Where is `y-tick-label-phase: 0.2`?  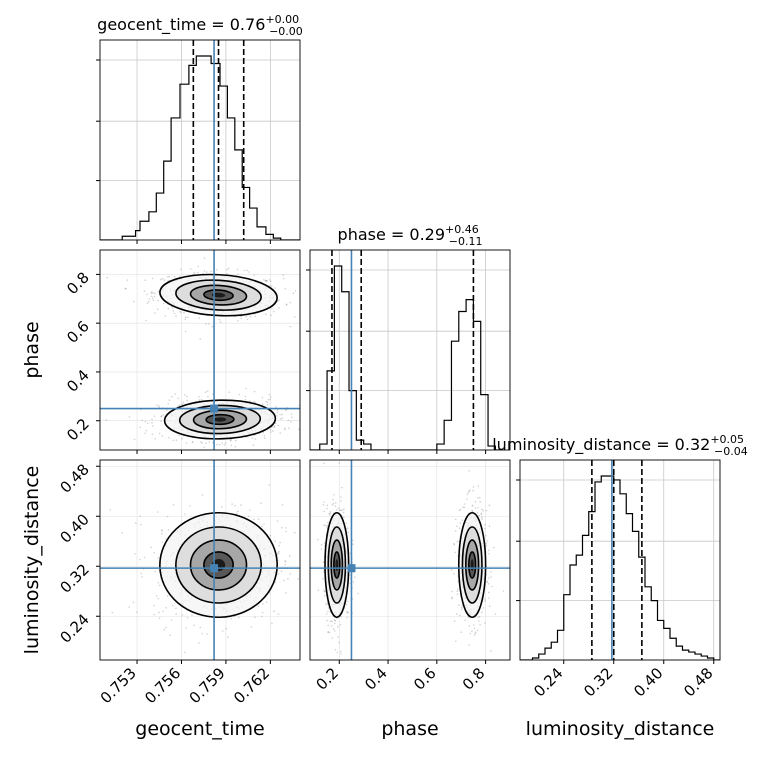 y-tick-label-phase: 0.2 is located at coordinates (78, 430).